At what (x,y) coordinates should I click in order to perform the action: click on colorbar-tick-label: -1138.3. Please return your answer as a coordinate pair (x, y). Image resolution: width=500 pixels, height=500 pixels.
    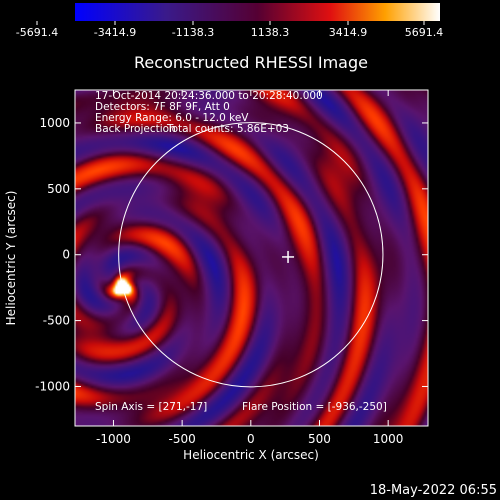
    Looking at the image, I should click on (193, 32).